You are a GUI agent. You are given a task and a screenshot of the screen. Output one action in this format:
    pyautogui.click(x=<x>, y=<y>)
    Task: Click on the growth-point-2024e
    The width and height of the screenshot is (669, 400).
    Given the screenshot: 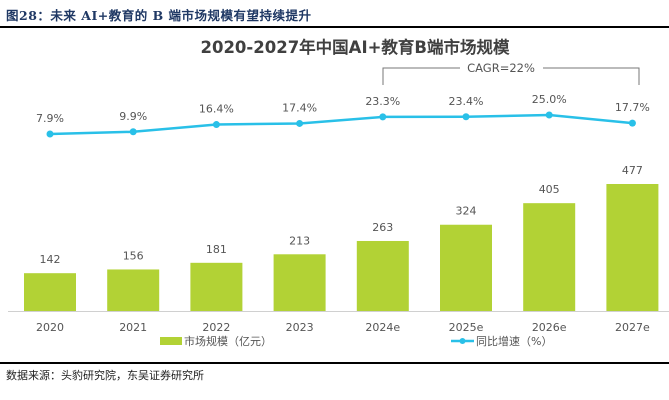 What is the action you would take?
    pyautogui.click(x=383, y=117)
    